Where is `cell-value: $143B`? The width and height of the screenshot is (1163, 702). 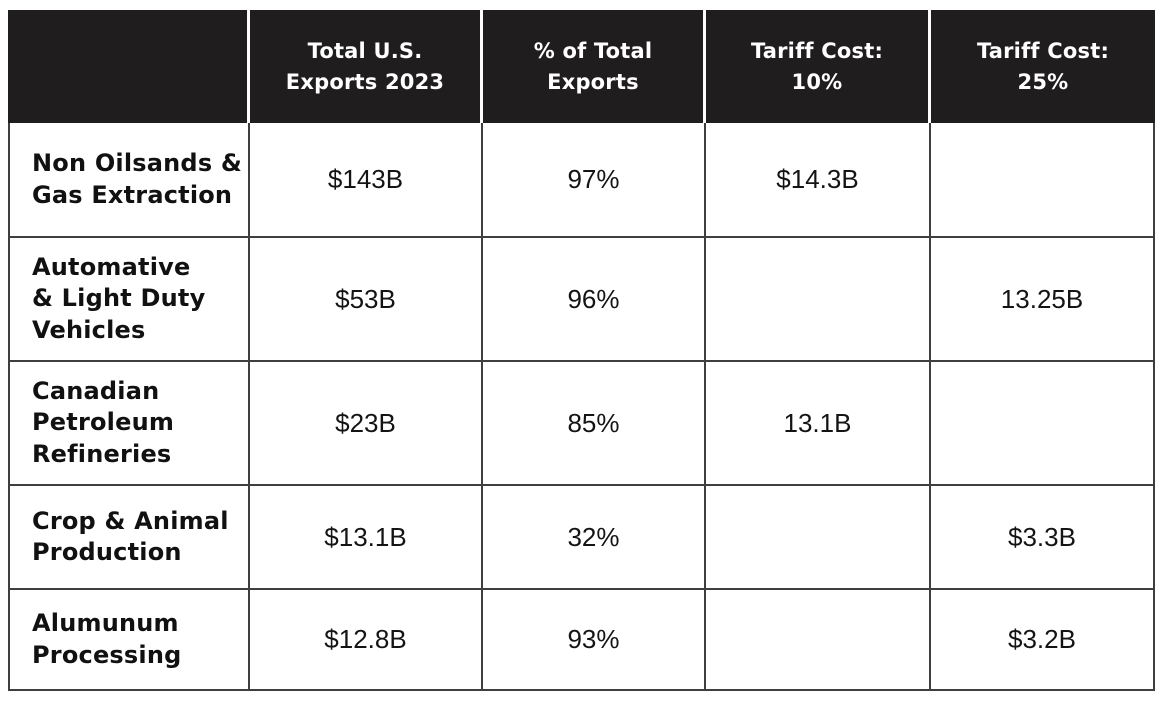
cell-value: $143B is located at coordinates (365, 179).